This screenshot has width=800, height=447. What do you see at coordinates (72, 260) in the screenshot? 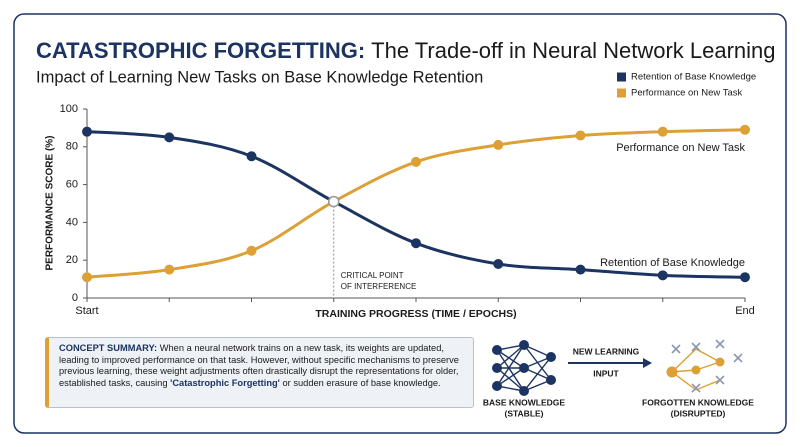
I see `y-tick-label: 20` at bounding box center [72, 260].